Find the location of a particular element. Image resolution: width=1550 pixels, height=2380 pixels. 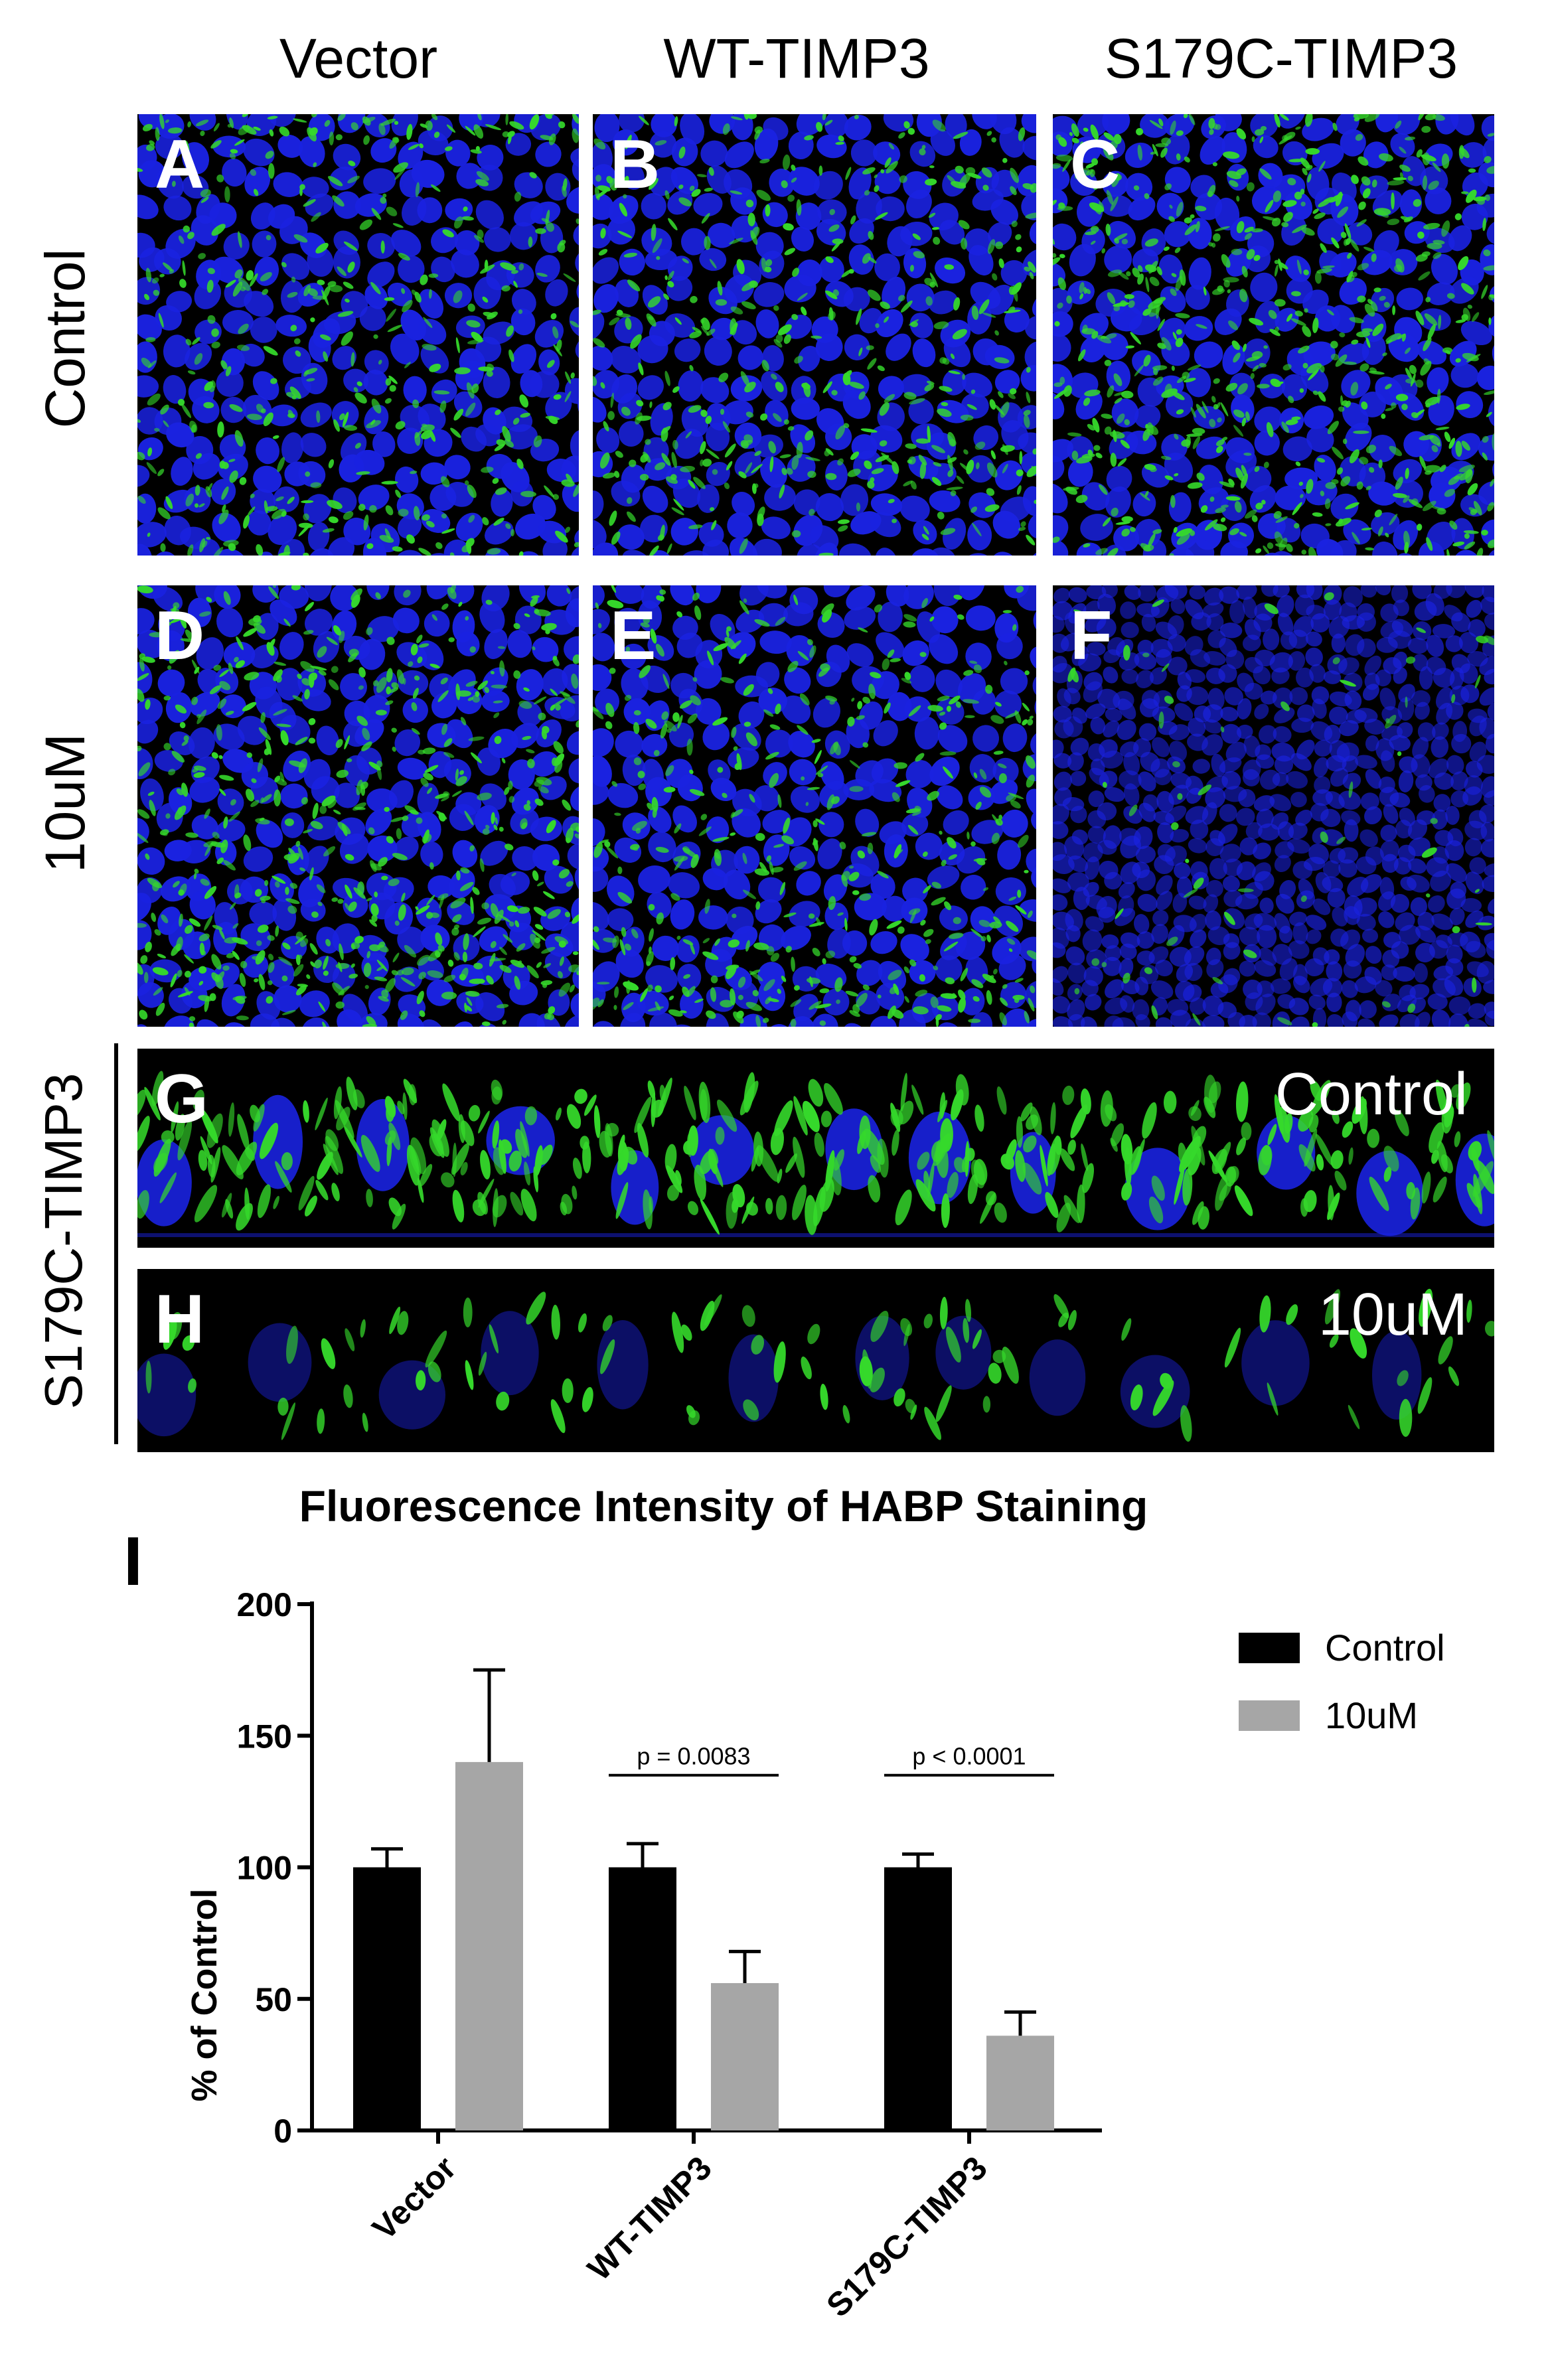

micrograph-c: C is located at coordinates (1273, 335).